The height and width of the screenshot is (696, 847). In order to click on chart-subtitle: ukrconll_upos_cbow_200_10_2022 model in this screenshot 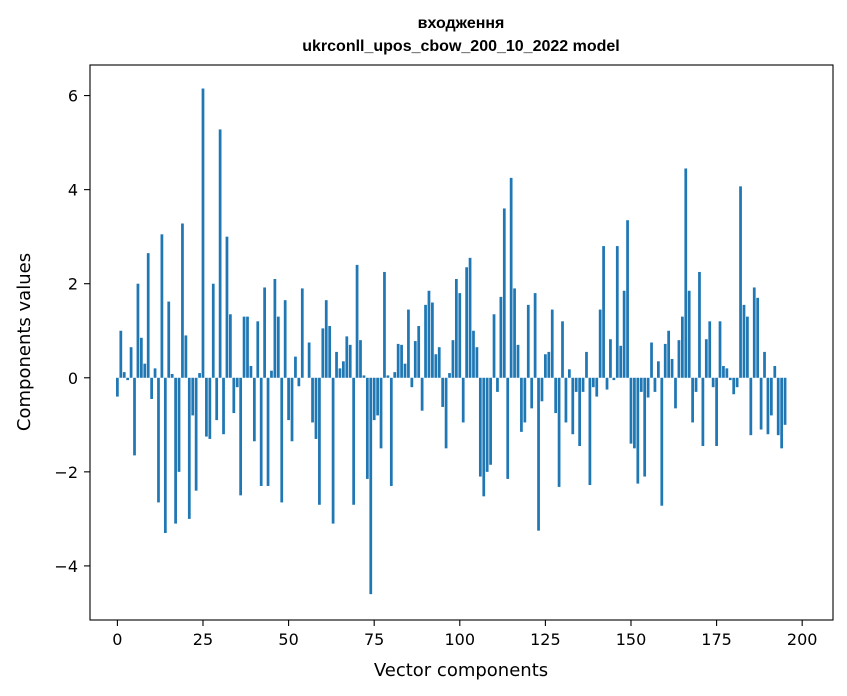, I will do `click(460, 46)`.